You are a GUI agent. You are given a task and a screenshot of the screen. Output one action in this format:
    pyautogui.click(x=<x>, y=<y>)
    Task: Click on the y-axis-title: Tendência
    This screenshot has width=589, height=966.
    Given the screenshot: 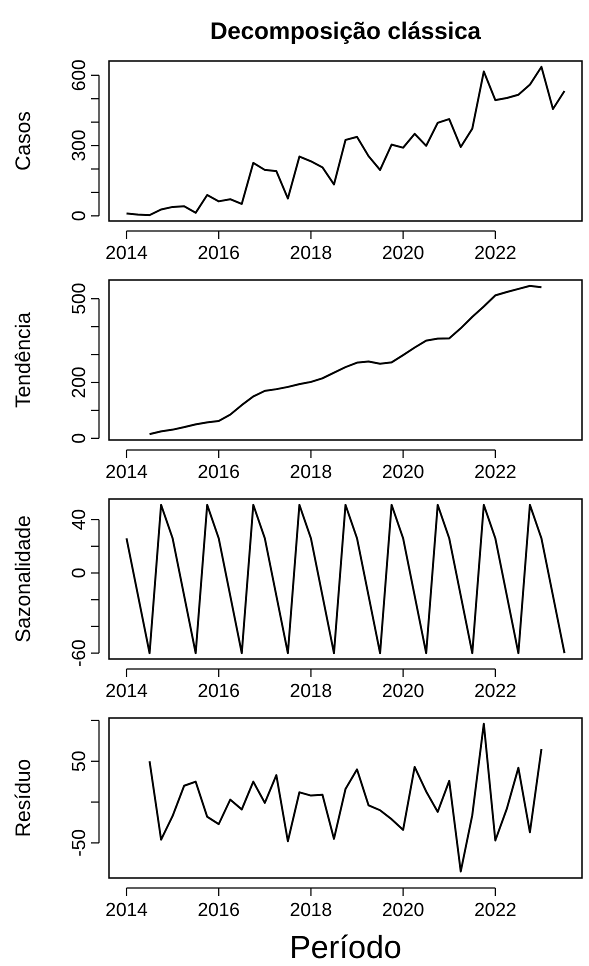 What is the action you would take?
    pyautogui.click(x=23, y=360)
    